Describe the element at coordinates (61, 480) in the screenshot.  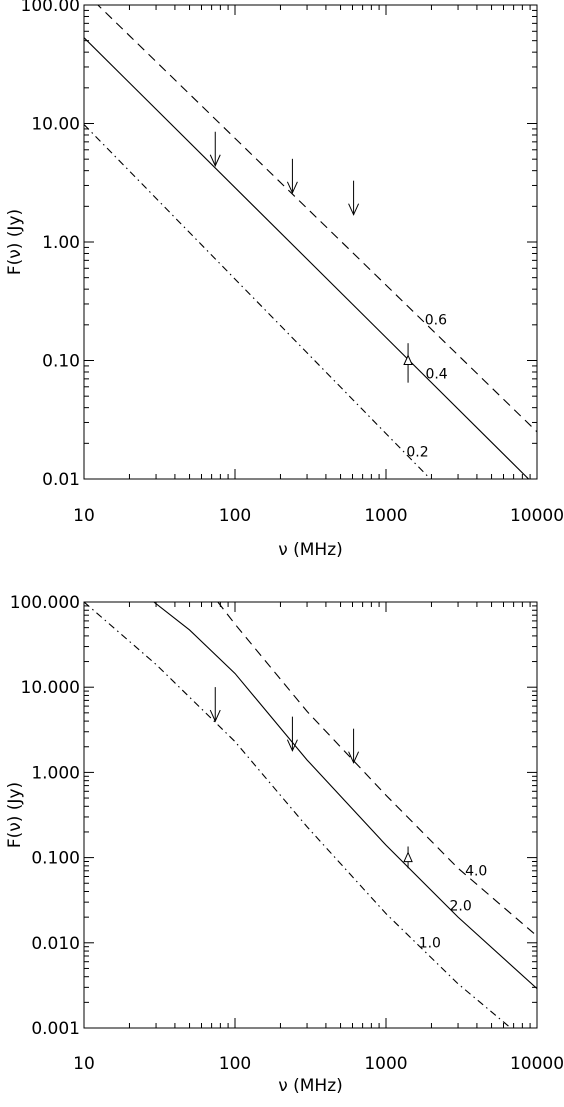
I see `y-tick-label: 0.01` at that location.